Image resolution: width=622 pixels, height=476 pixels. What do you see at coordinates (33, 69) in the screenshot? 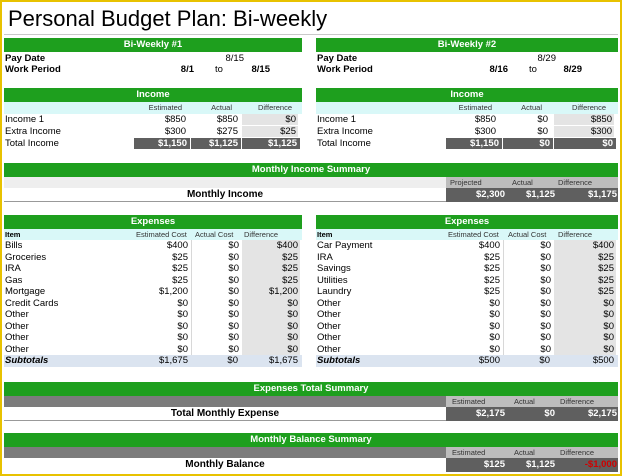
I see `work-period-label: Work Period` at bounding box center [33, 69].